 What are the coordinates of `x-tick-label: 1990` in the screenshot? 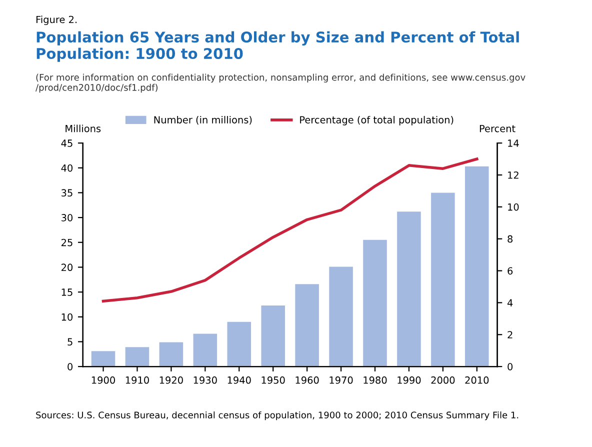 It's located at (409, 380).